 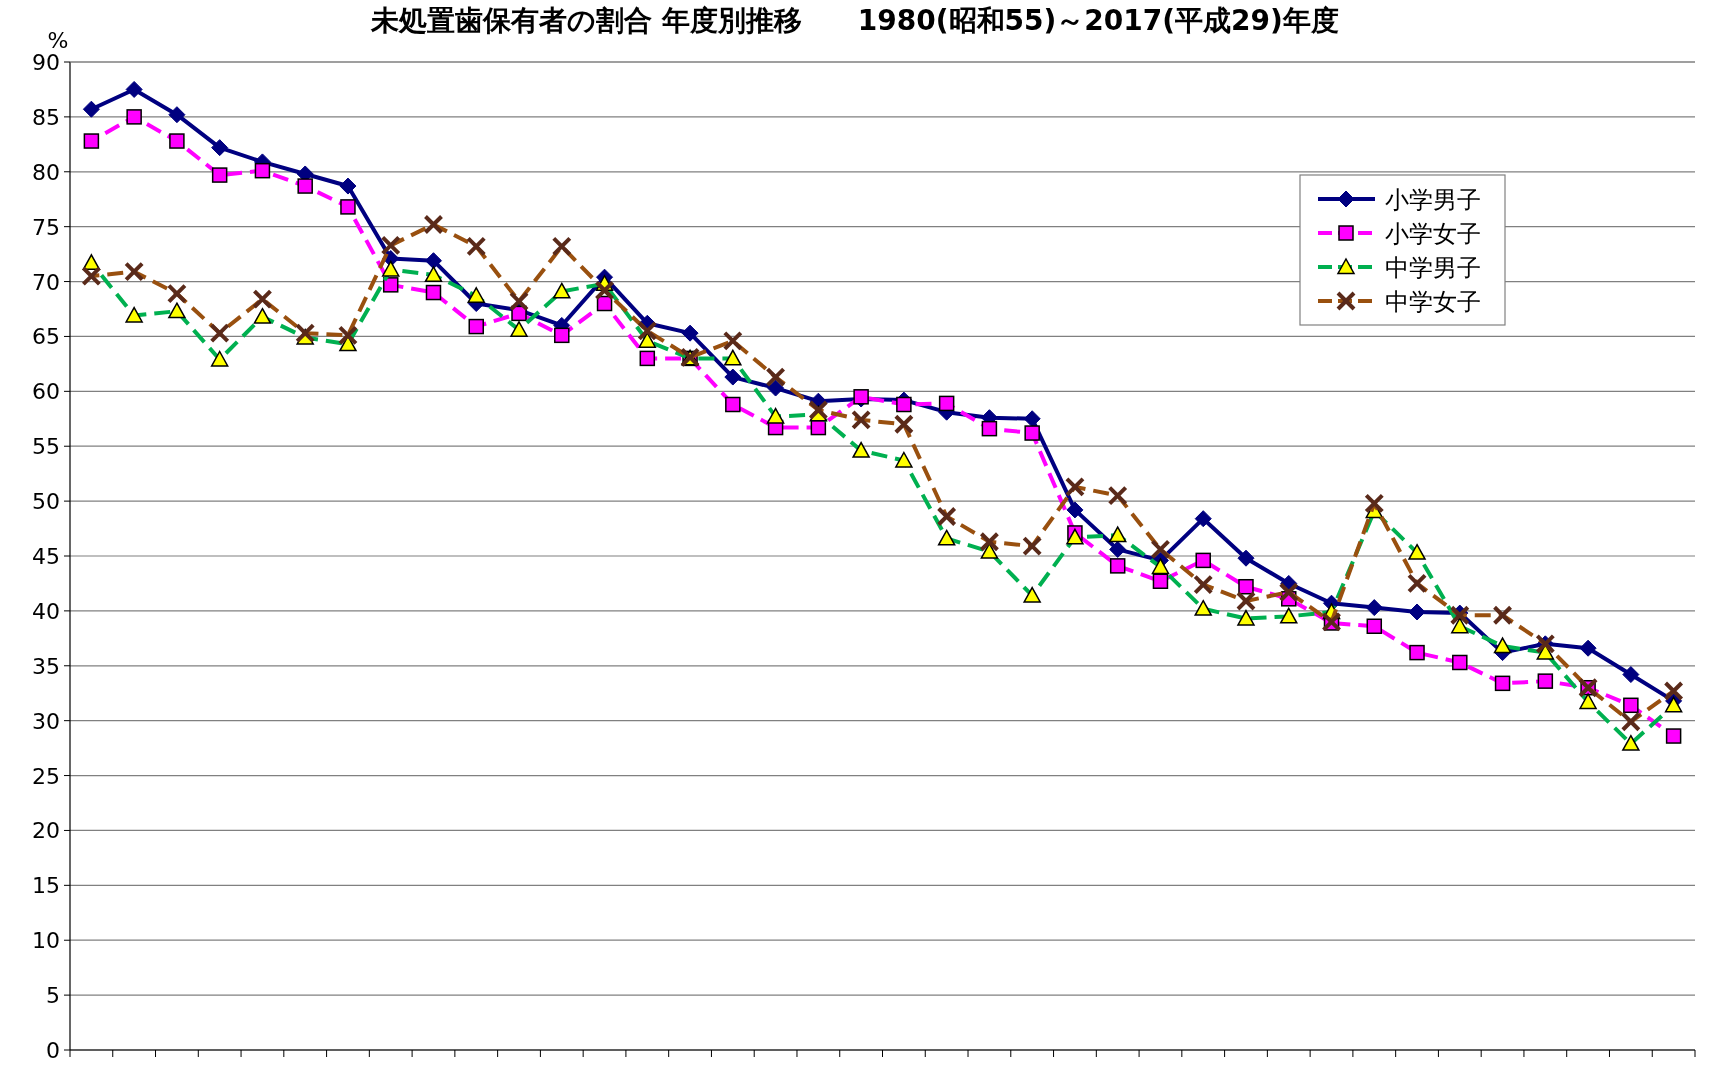 What do you see at coordinates (46, 886) in the screenshot?
I see `y-tick-label: 15` at bounding box center [46, 886].